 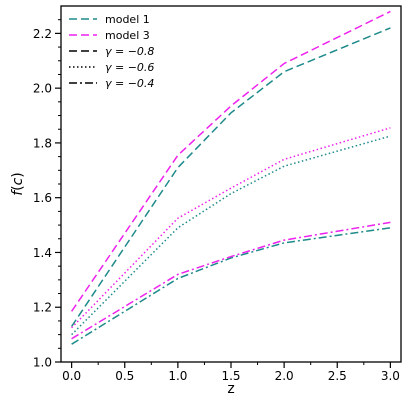 What do you see at coordinates (42, 198) in the screenshot?
I see `y-tick-label: 1.6` at bounding box center [42, 198].